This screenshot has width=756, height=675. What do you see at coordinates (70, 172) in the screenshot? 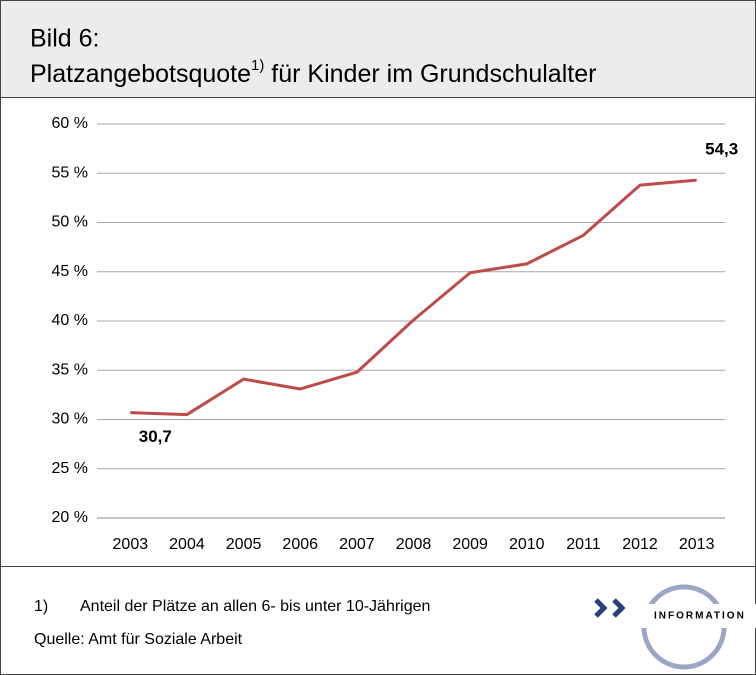
I see `y-tick-label: 55 %` at bounding box center [70, 172].